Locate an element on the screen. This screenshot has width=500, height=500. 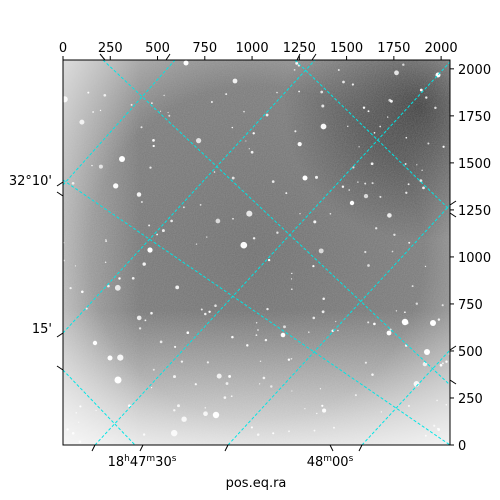
right-pixel-ticks: 0 250 500 750 1000 1250 1500 1750 2000 is located at coordinates (470, 258).